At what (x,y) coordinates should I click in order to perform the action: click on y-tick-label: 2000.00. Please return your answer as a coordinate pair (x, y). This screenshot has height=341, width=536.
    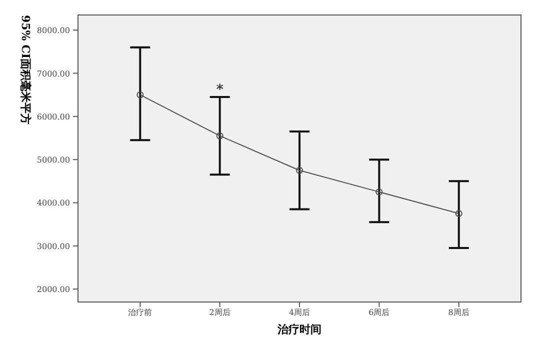
    Looking at the image, I should click on (53, 289).